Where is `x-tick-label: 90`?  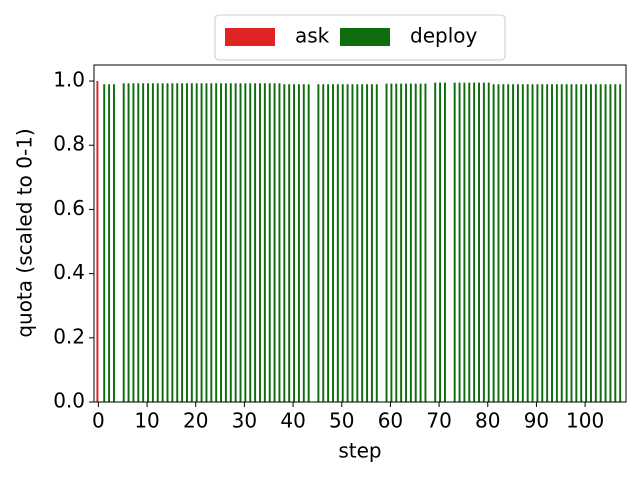 x-tick-label: 90 is located at coordinates (536, 421).